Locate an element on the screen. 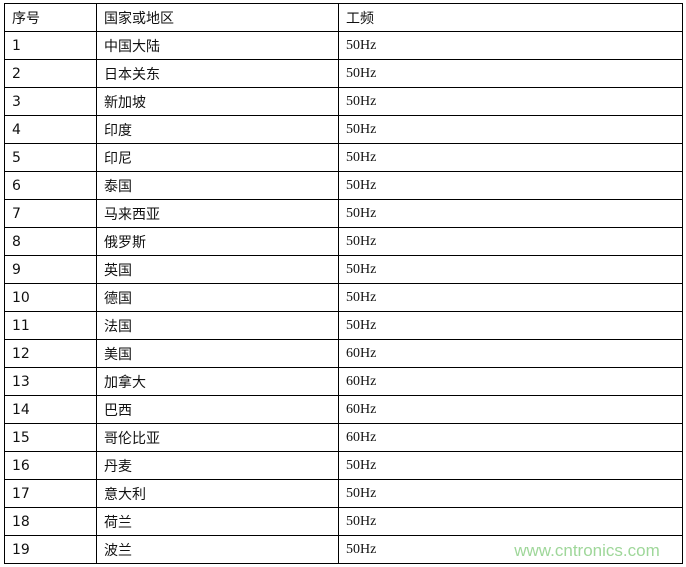 This screenshot has height=567, width=686. table-row: 2 日本关东 50Hz is located at coordinates (343, 73).